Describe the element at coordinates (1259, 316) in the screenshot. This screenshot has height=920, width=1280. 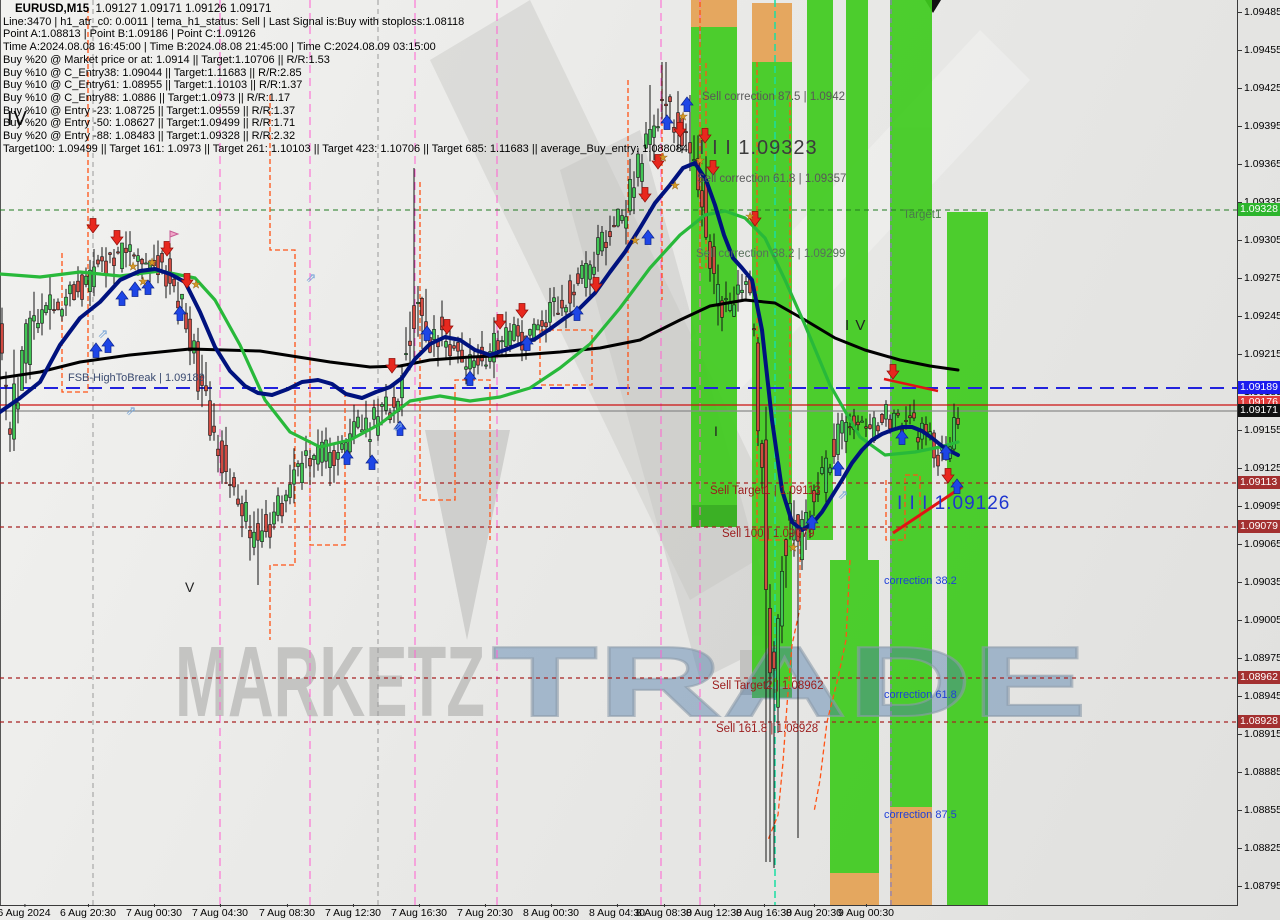
I see `price-tick: 1.09245` at that location.